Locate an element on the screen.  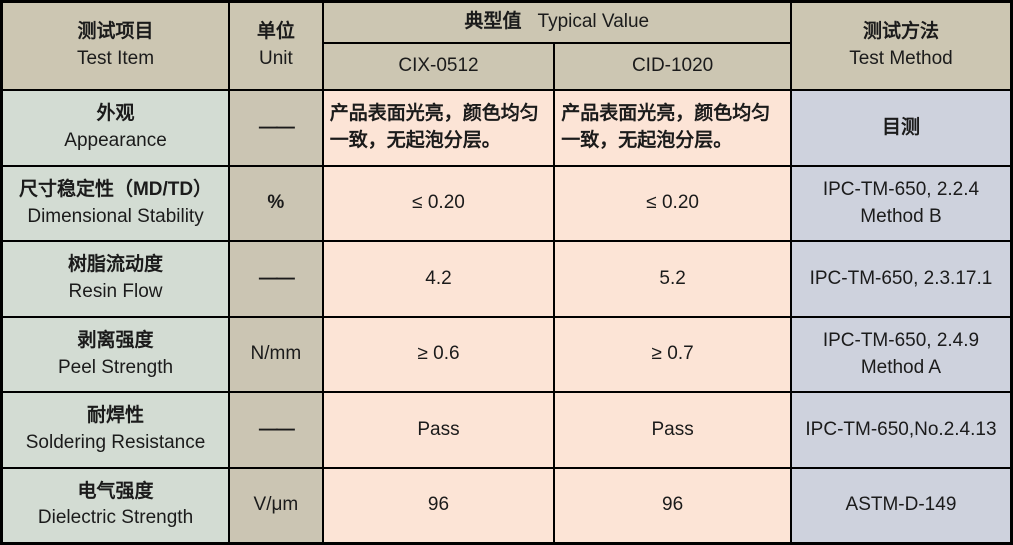
col-header-model-cid: CID-1020 is located at coordinates (672, 67).